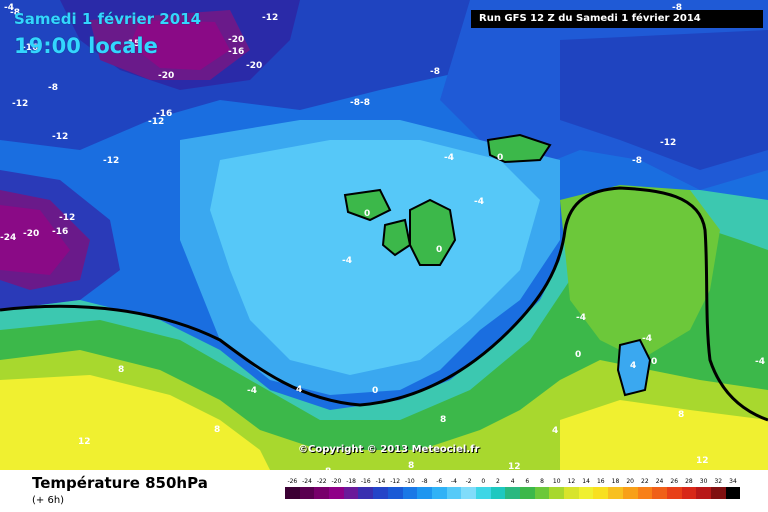 The height and width of the screenshot is (512, 768). Describe the element at coordinates (519, 148) in the screenshot. I see `norway-zone` at that location.